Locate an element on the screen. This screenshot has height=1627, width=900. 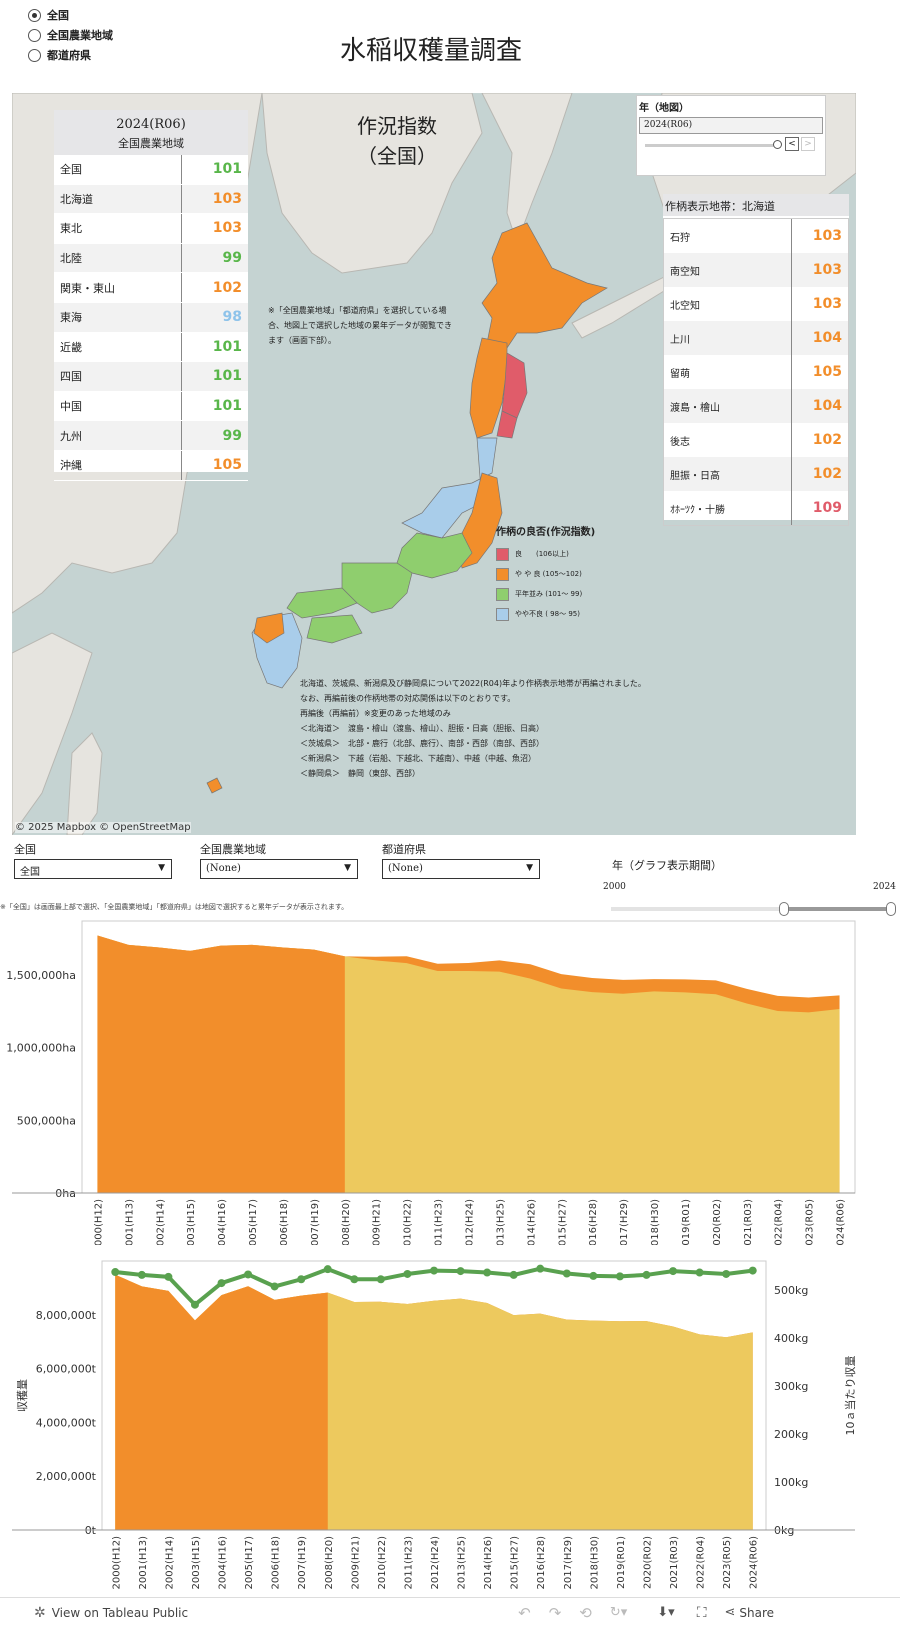
x-tick-label: 2009(H21) is located at coordinates (355, 1563).